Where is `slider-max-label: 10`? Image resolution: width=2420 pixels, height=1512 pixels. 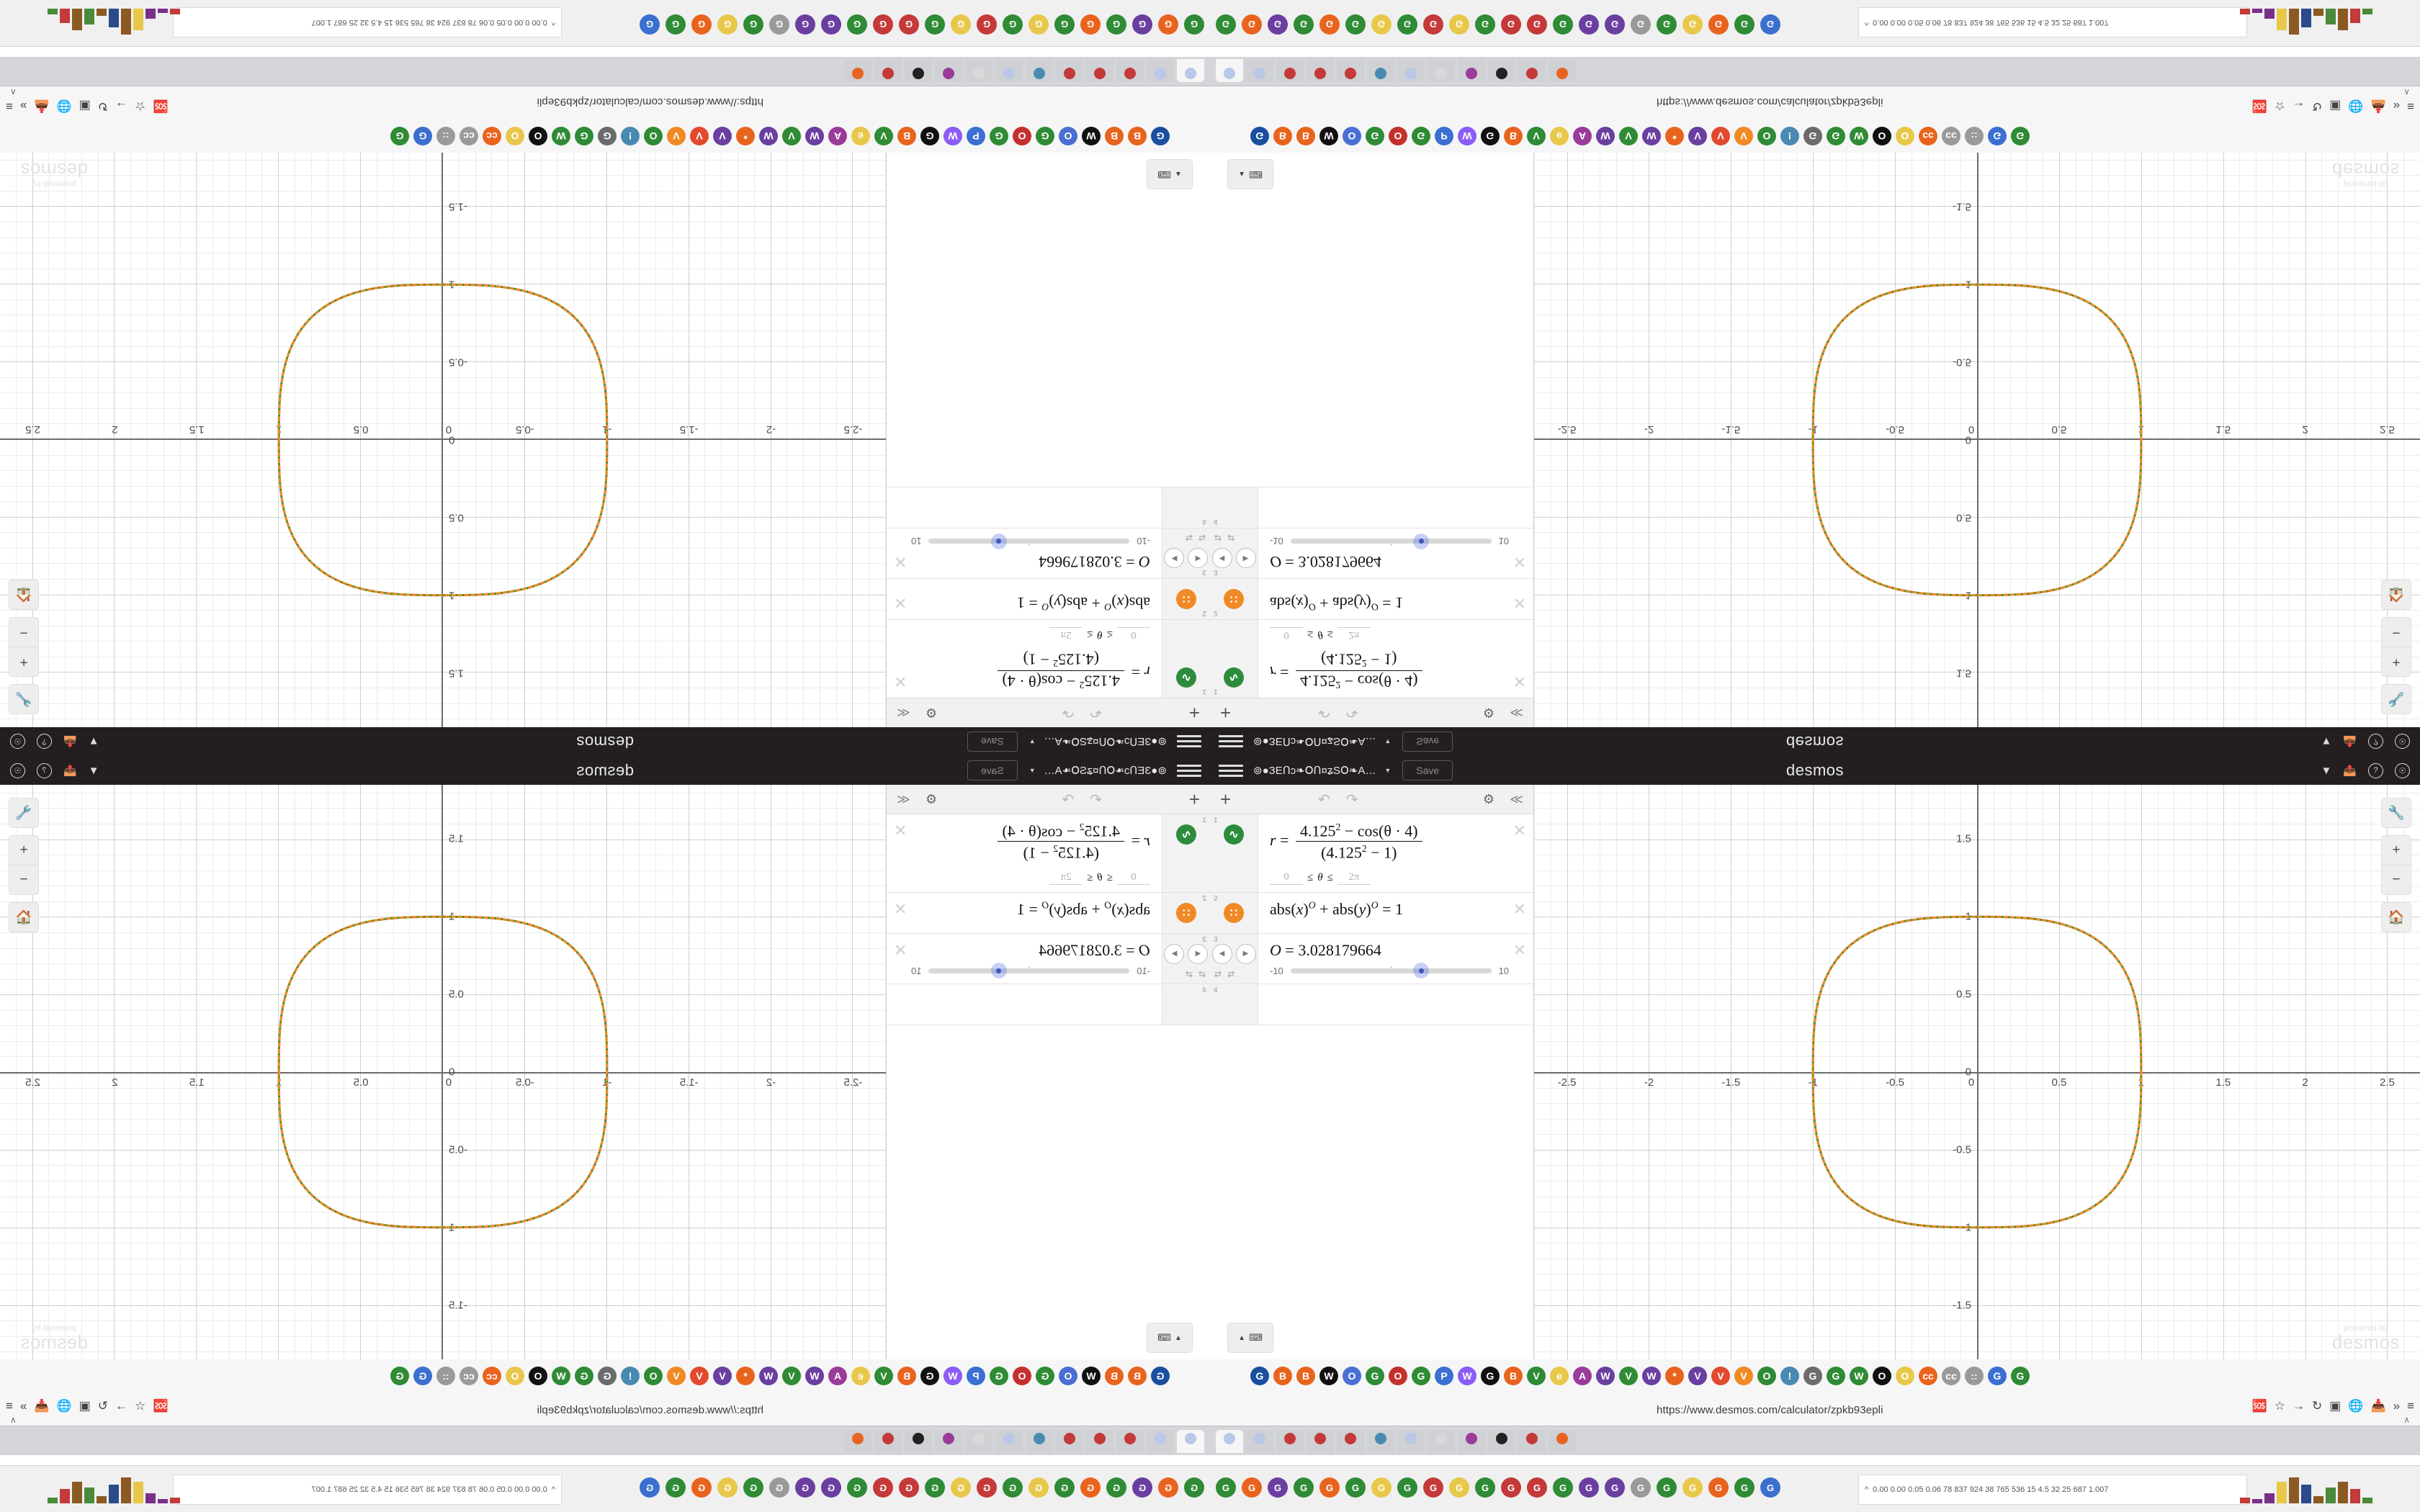
slider-max-label: 10 is located at coordinates (1503, 541).